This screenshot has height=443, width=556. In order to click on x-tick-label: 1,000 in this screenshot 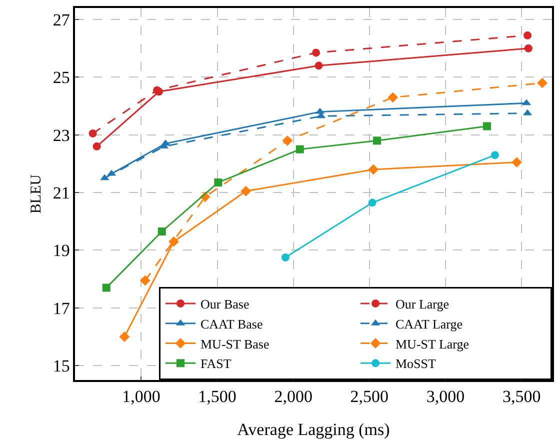, I will do `click(141, 396)`.